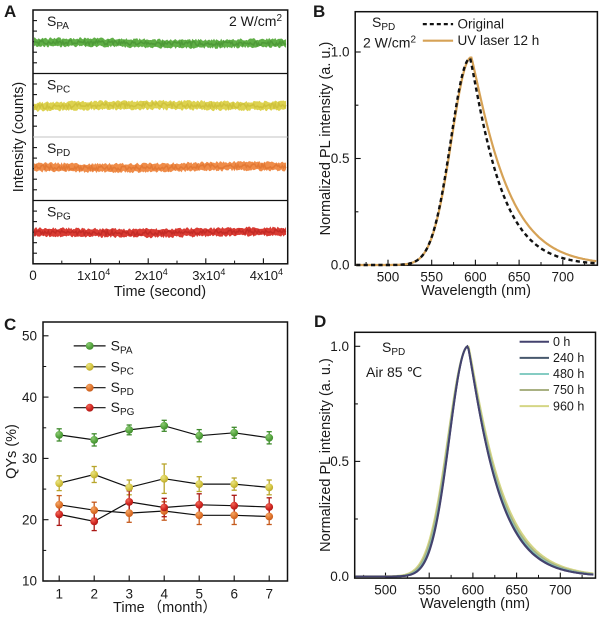 The image size is (602, 621). What do you see at coordinates (29, 336) in the screenshot?
I see `svg-text: 50` at bounding box center [29, 336].